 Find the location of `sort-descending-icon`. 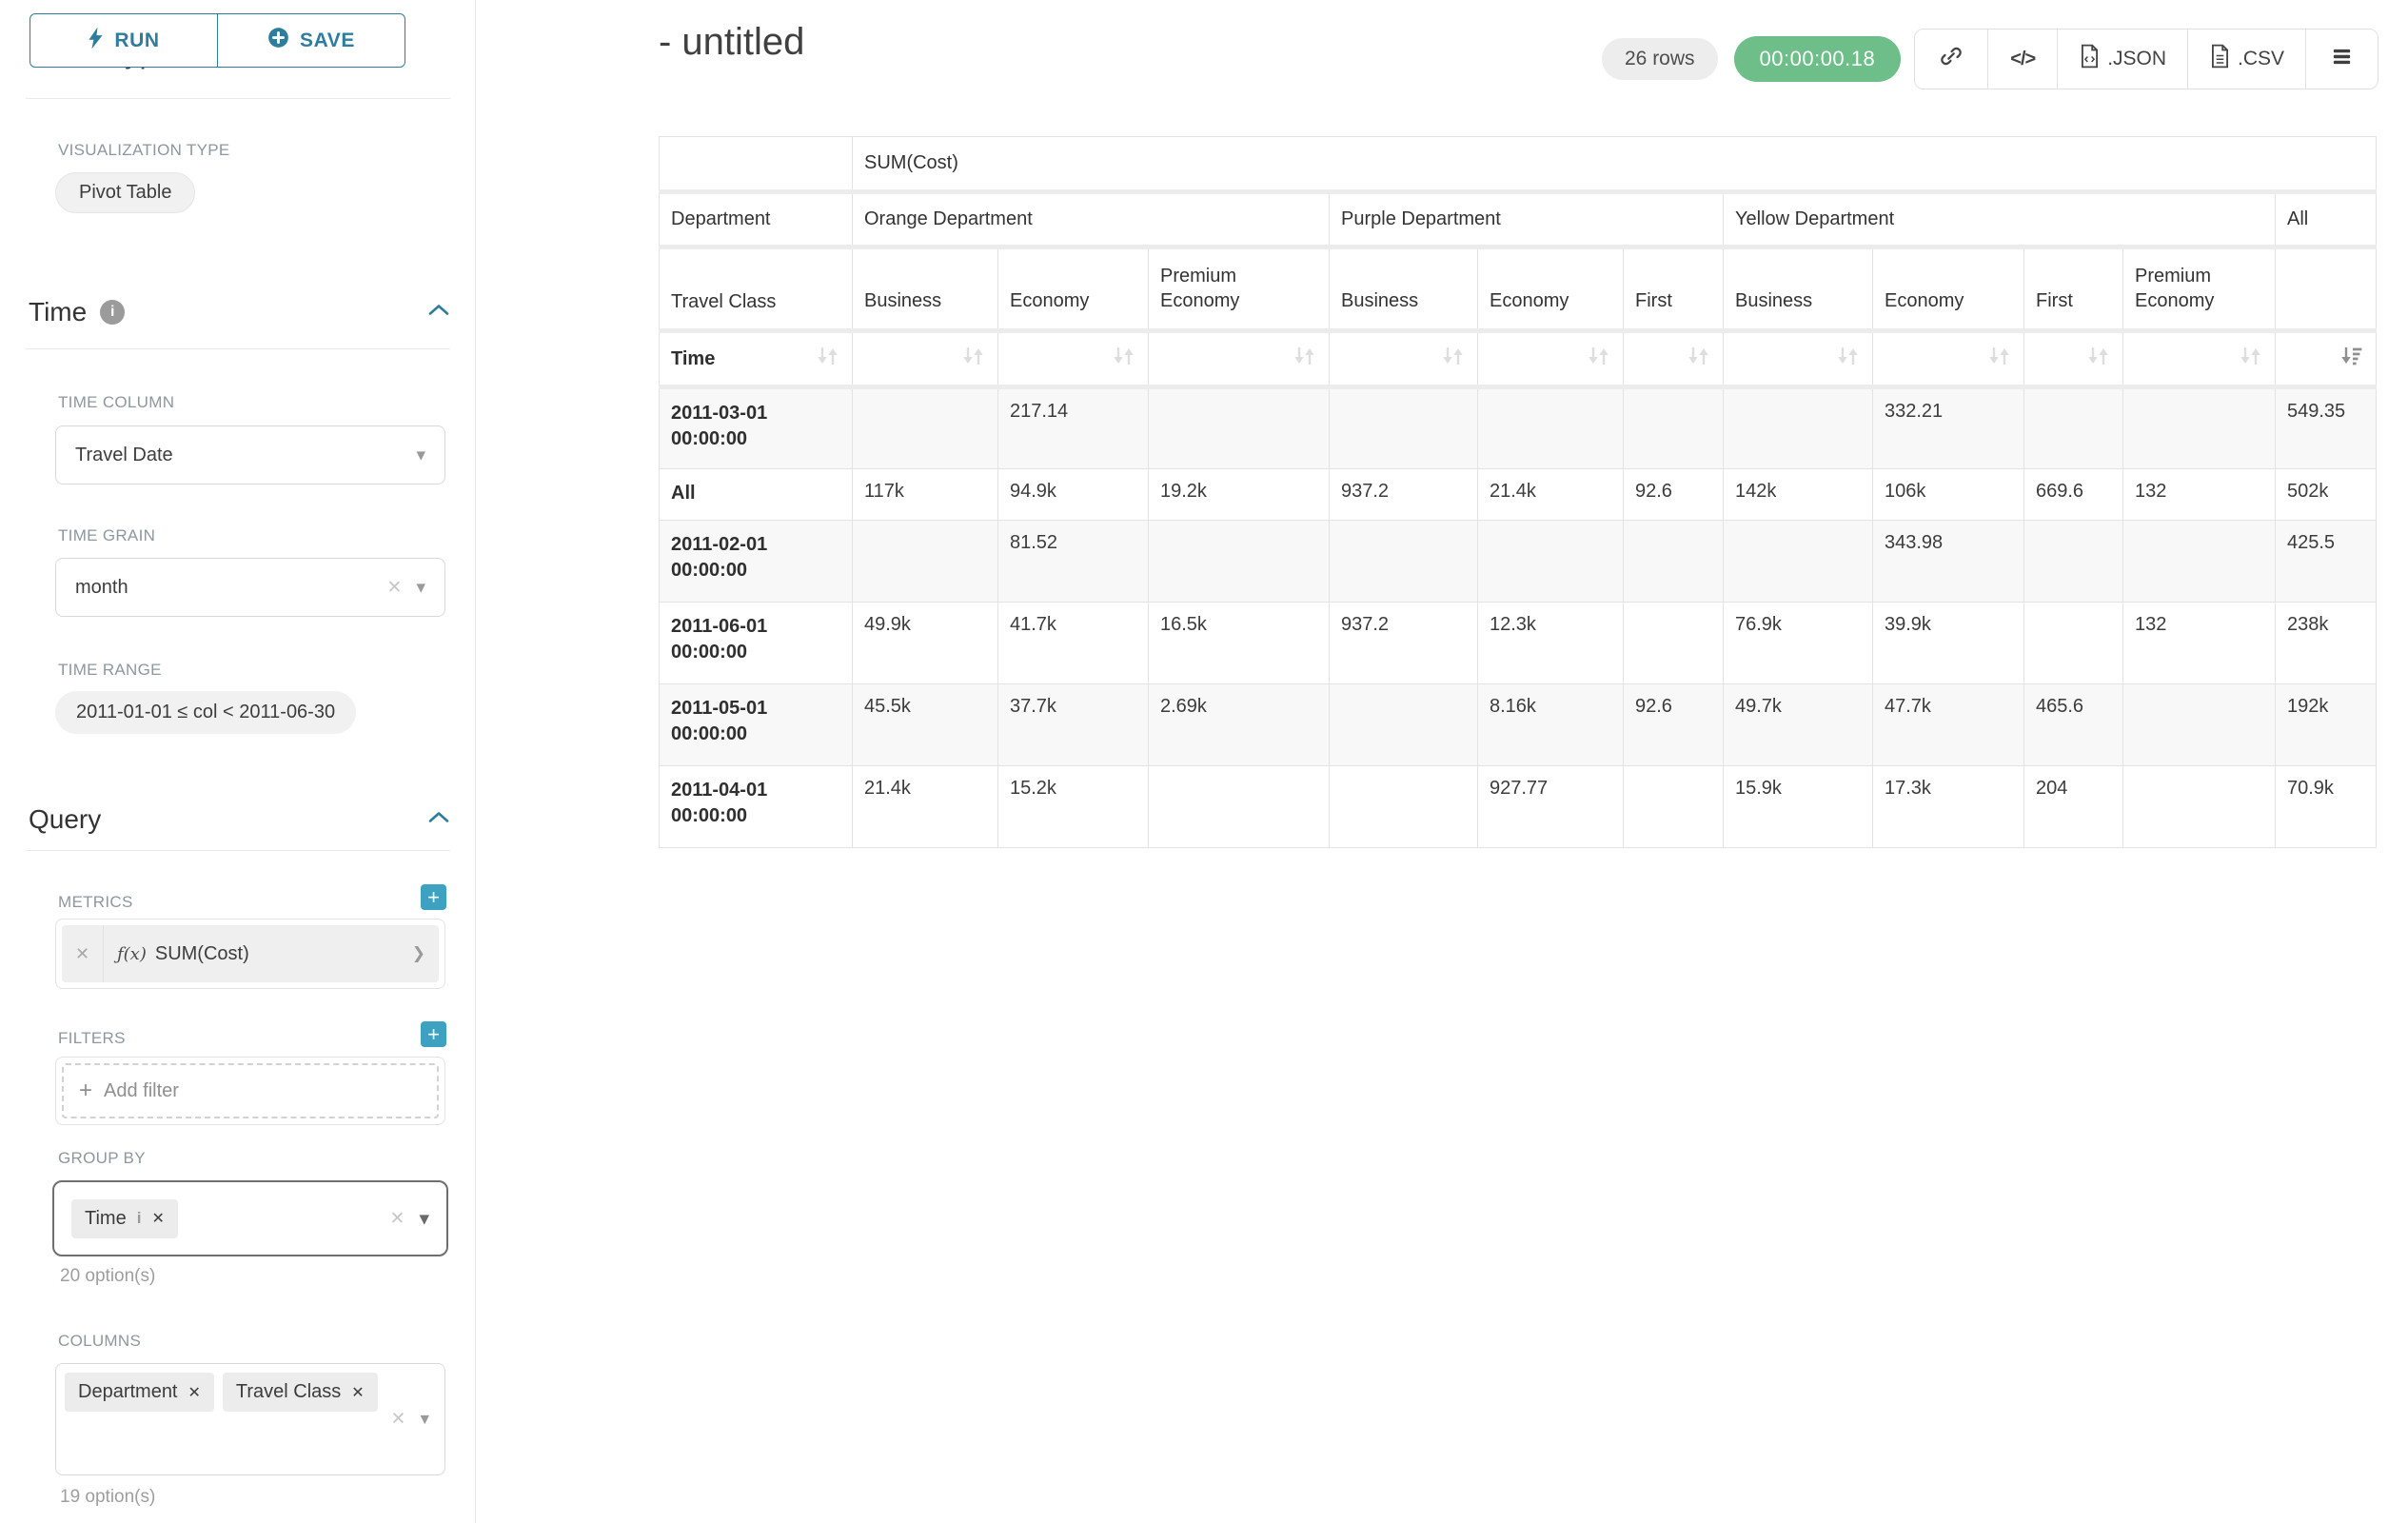

sort-descending-icon is located at coordinates (2351, 359).